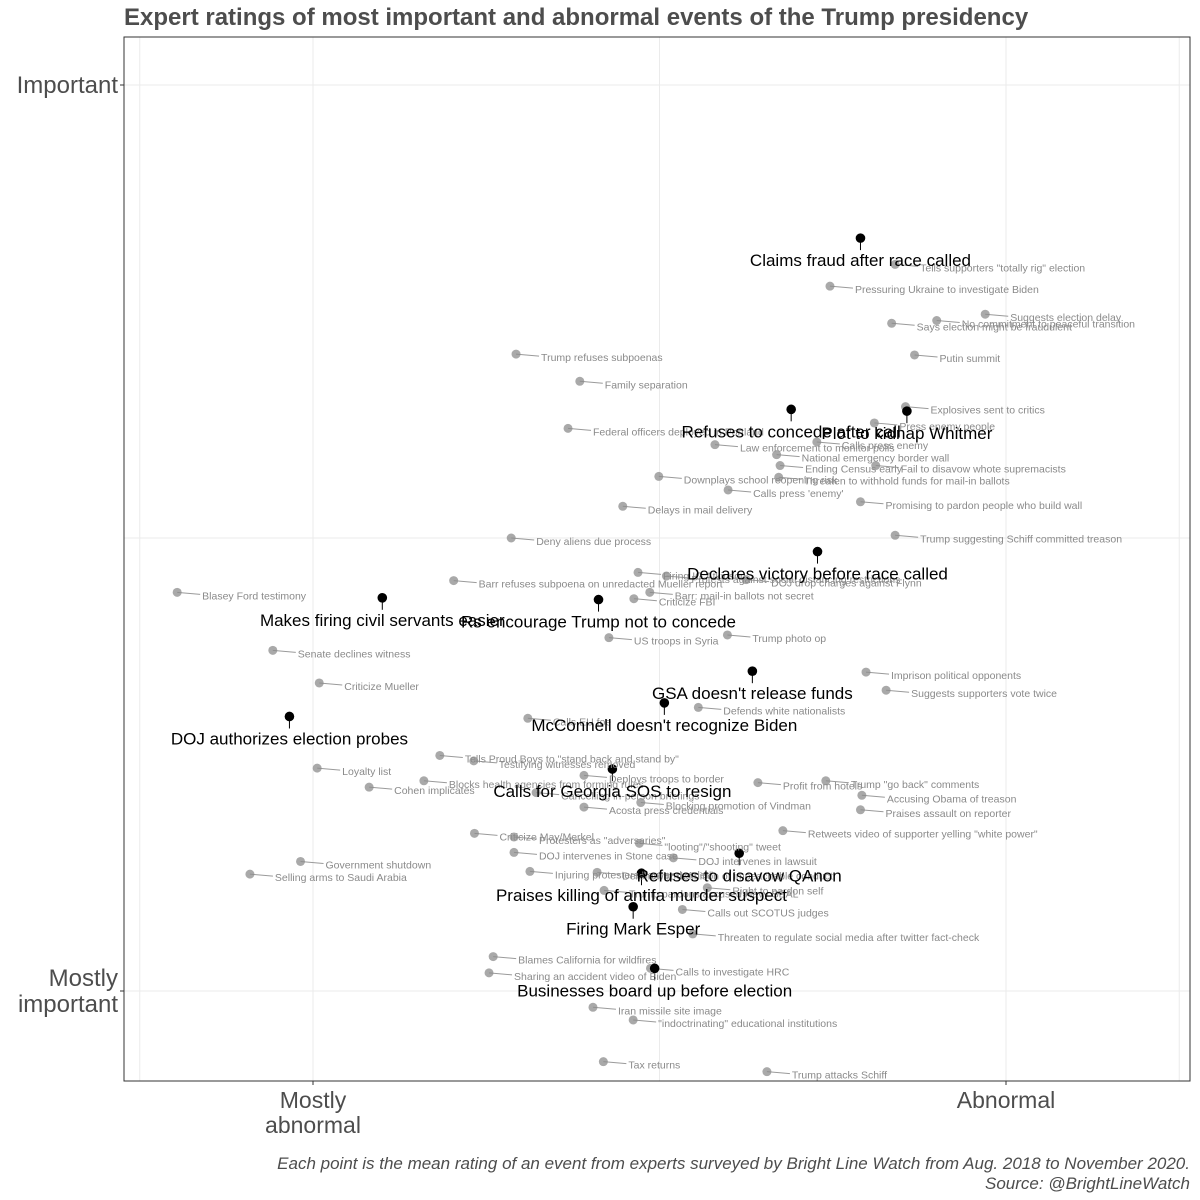 The width and height of the screenshot is (1200, 1200). Describe the element at coordinates (666, 811) in the screenshot. I see `point-label: Acosta press credentials` at that location.